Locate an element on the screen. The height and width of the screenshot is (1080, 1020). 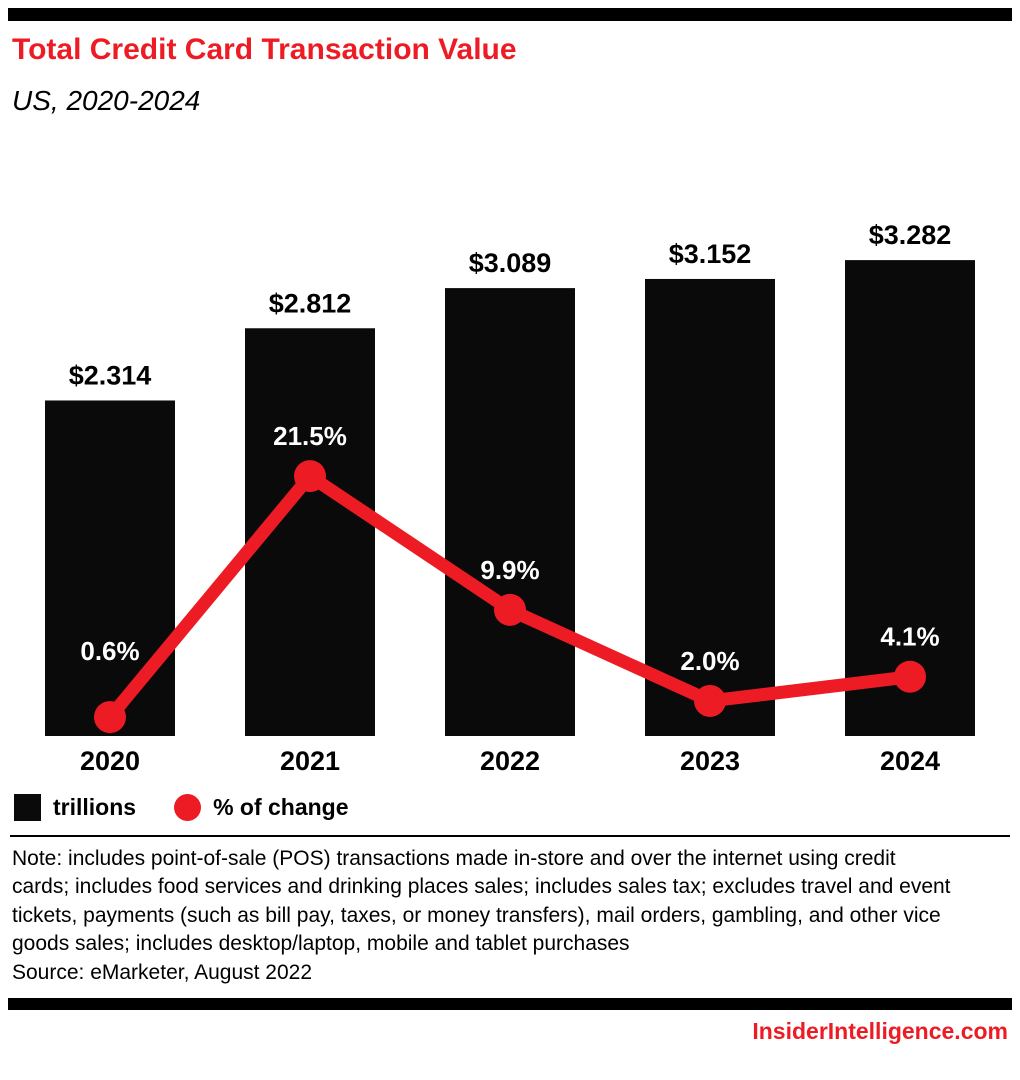
bar-2020 is located at coordinates (110, 568).